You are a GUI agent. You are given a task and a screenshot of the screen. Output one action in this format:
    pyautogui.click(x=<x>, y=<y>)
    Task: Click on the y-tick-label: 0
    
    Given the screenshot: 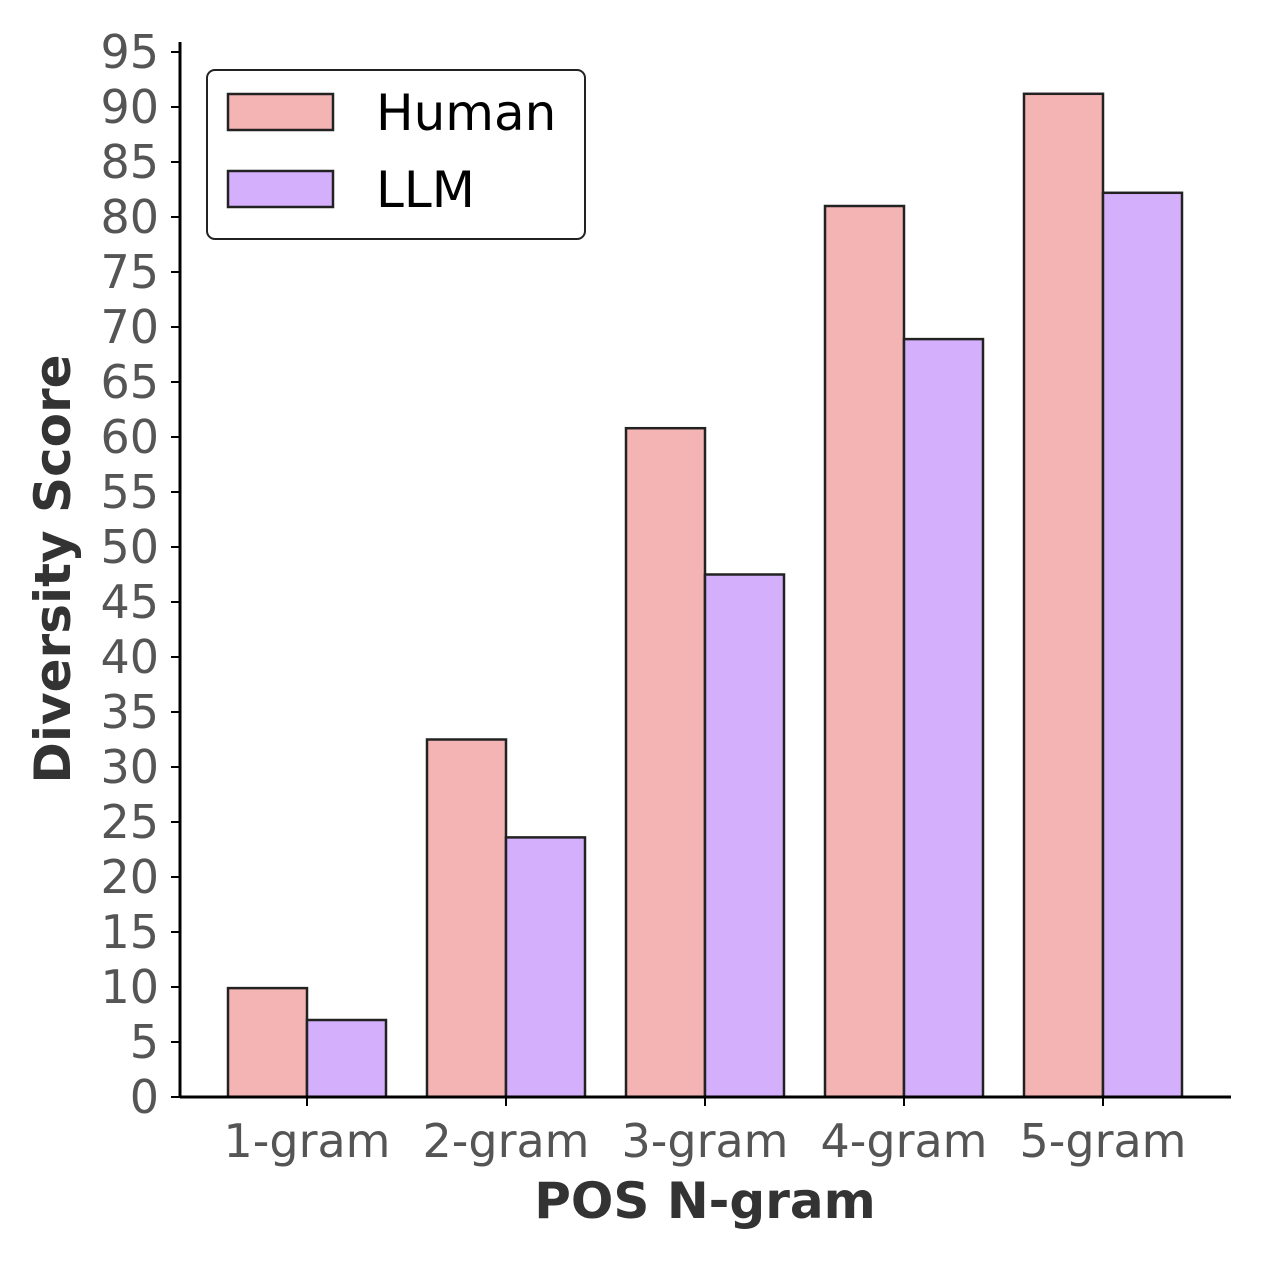 What is the action you would take?
    pyautogui.click(x=144, y=1097)
    